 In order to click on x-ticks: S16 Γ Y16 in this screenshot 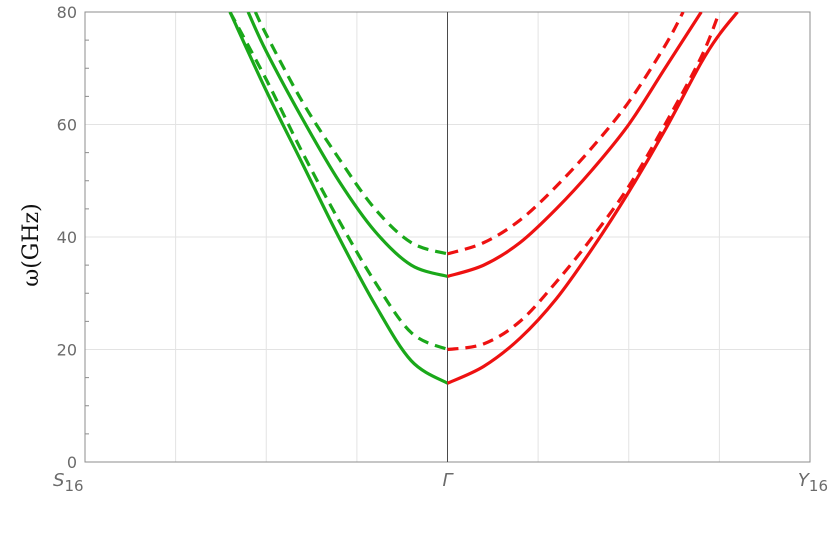, I will do `click(440, 482)`.